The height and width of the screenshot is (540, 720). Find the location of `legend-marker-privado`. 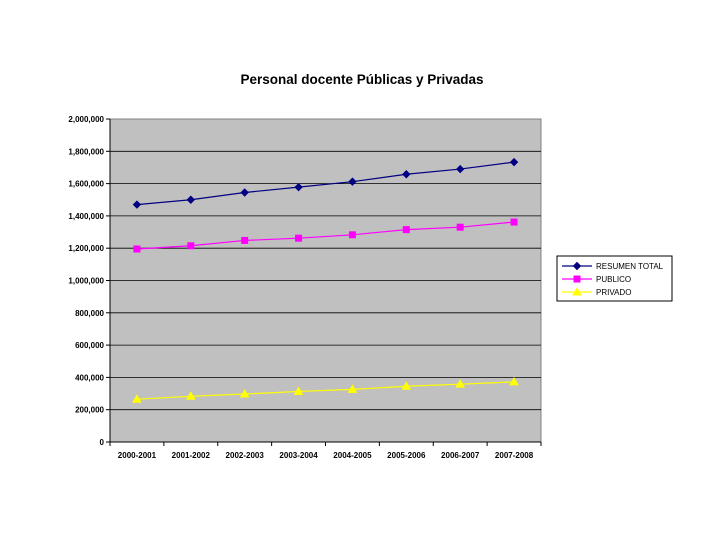

legend-marker-privado is located at coordinates (577, 291).